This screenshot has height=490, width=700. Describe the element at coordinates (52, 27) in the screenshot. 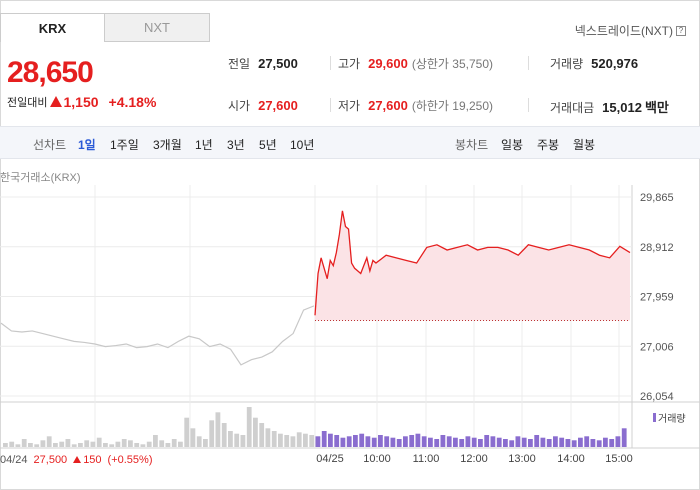

I see `tab-krx: KRX` at that location.